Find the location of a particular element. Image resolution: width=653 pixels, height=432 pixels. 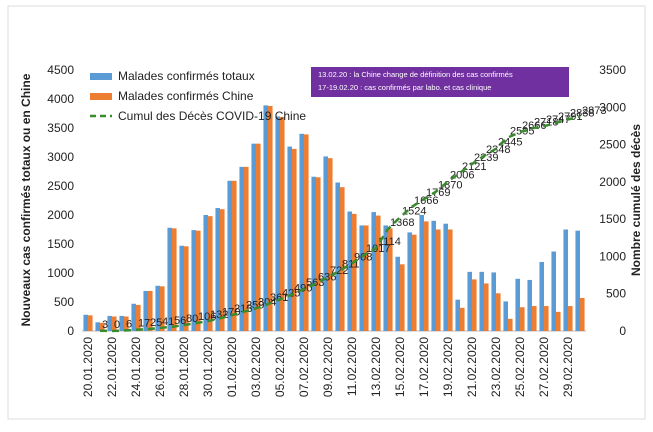

x-tick-label: 01.02.2020 is located at coordinates (232, 367).